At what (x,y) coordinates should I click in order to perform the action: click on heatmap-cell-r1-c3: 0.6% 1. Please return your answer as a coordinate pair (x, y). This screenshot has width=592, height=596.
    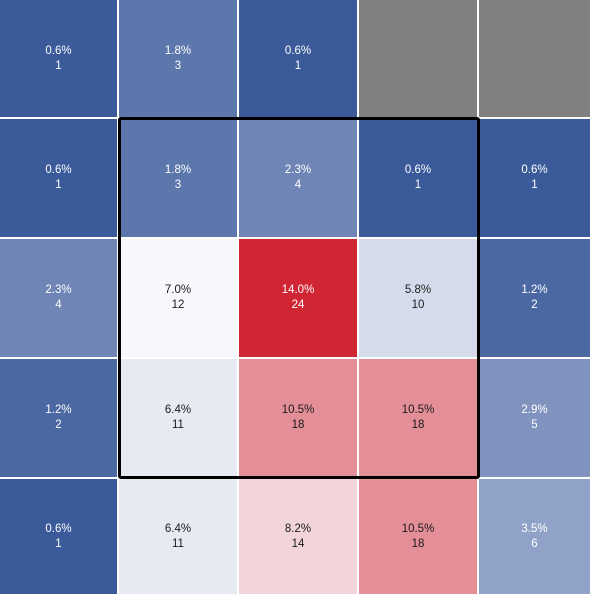
    Looking at the image, I should click on (299, 59).